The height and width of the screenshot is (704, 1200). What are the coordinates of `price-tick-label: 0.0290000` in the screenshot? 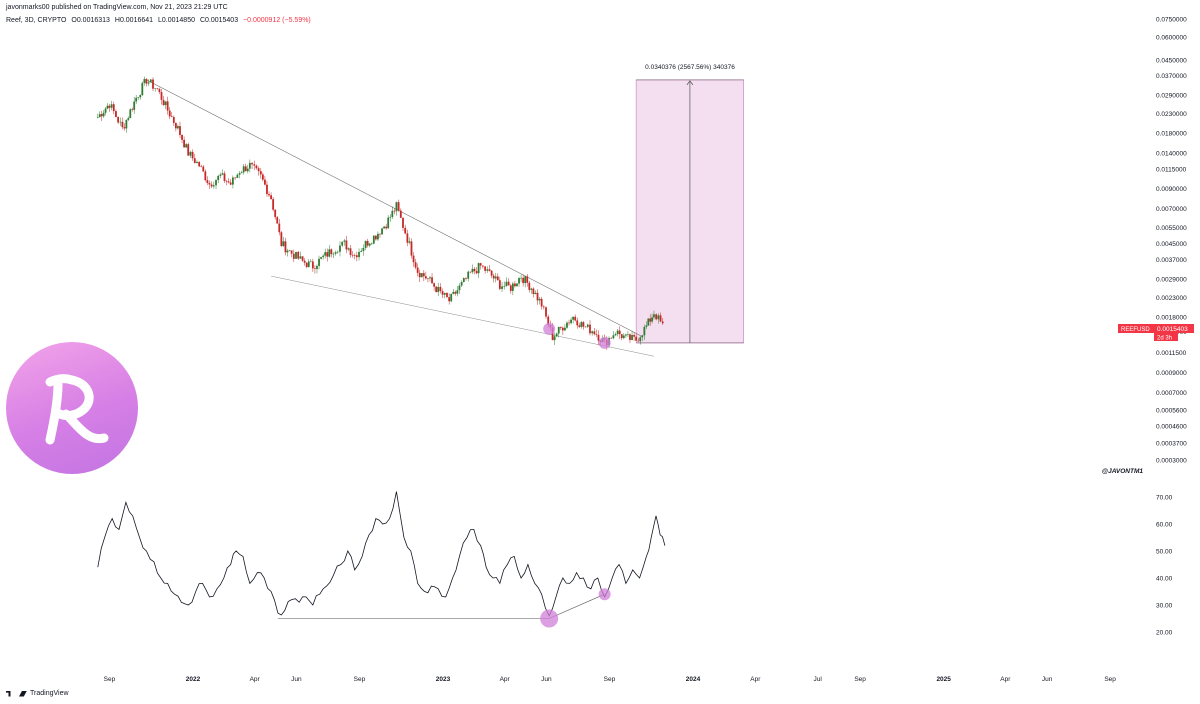 It's located at (1171, 95).